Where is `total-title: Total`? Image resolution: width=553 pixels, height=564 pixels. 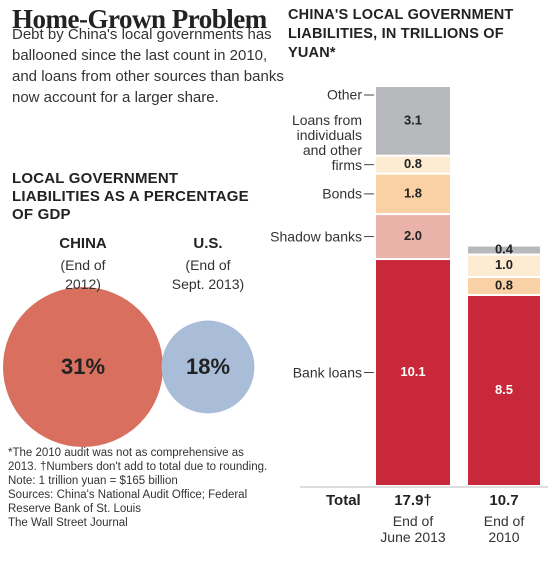
total-title: Total is located at coordinates (343, 500).